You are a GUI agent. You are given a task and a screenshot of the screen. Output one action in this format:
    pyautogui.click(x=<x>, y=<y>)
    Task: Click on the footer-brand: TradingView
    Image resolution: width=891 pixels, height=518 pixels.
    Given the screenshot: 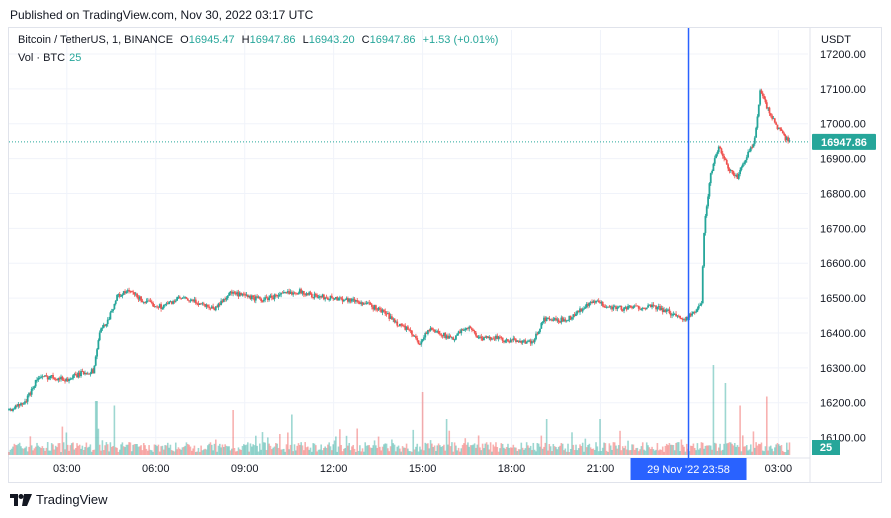 What is the action you would take?
    pyautogui.click(x=59, y=499)
    